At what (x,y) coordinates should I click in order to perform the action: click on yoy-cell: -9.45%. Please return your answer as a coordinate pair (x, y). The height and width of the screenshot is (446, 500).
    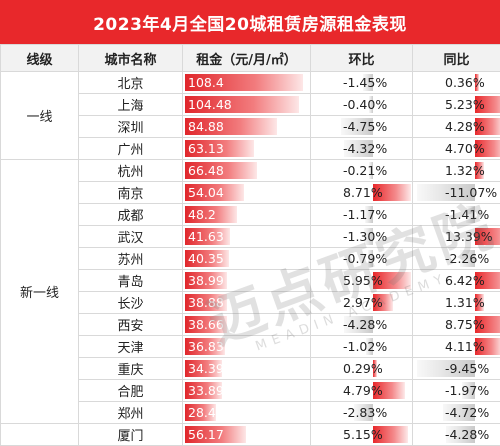
    Looking at the image, I should click on (456, 369).